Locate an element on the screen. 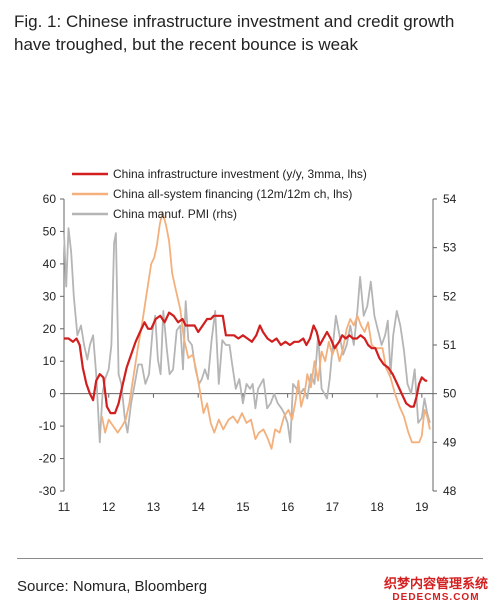 The width and height of the screenshot is (498, 610). watermark-logo: 织梦内容管理系统 DEDECMS.COM is located at coordinates (436, 590).